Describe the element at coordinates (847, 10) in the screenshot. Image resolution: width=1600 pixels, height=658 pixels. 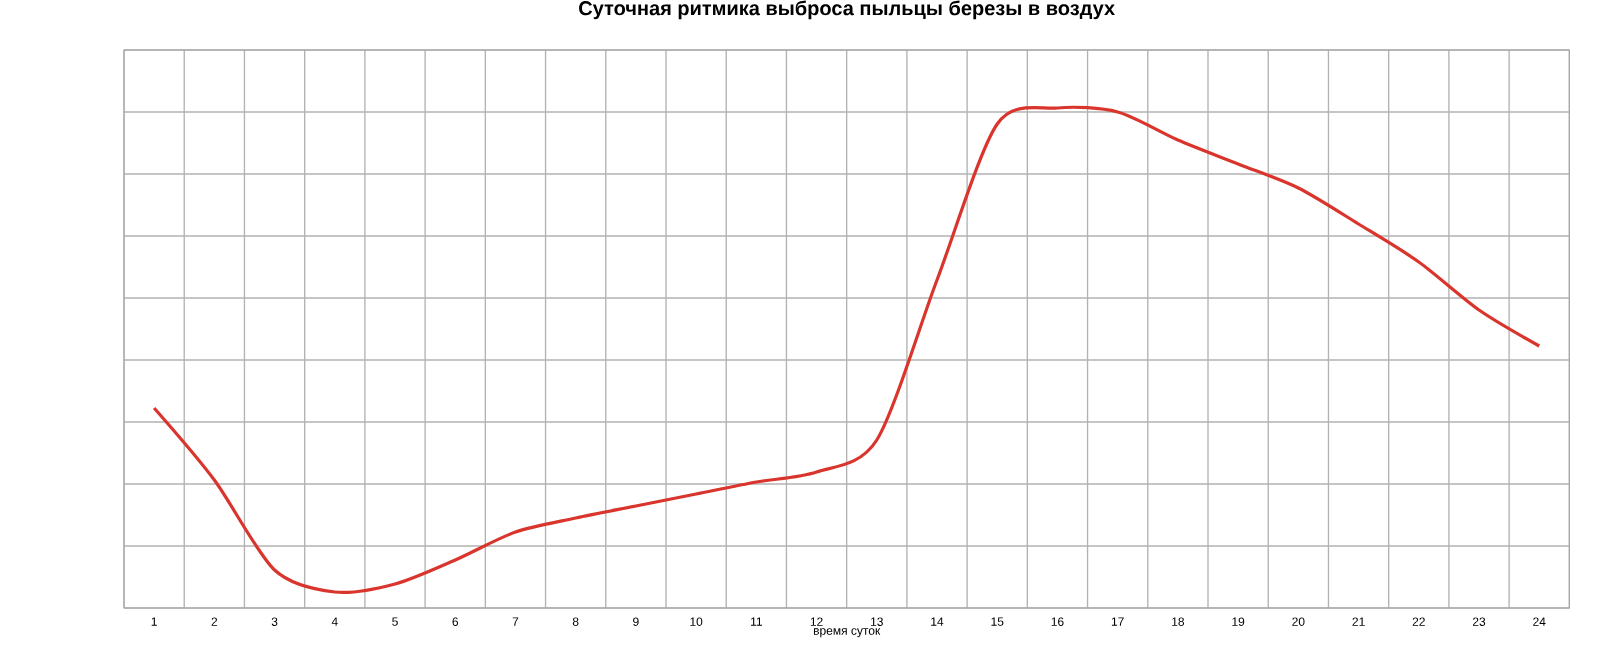
I see `chart-title: Суточная ритмика выброса пыльцы березы в воздух` at that location.